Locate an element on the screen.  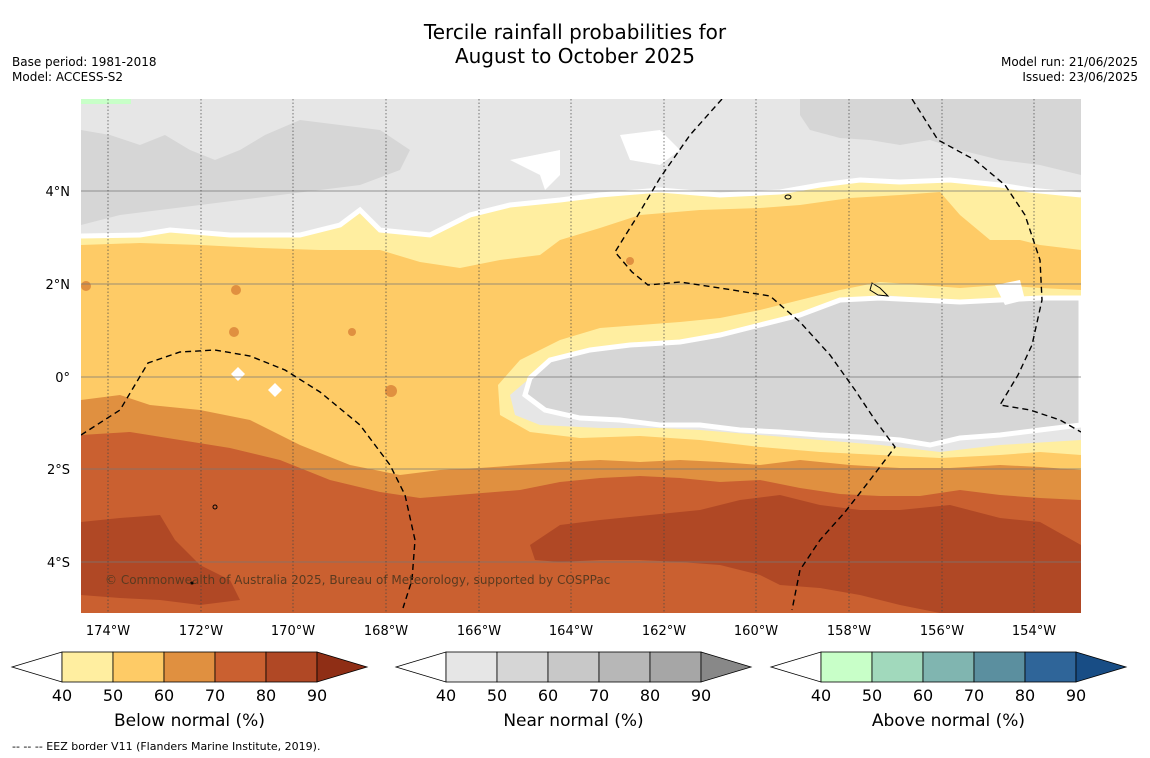
lon-label-166w: 166°W is located at coordinates (479, 631).